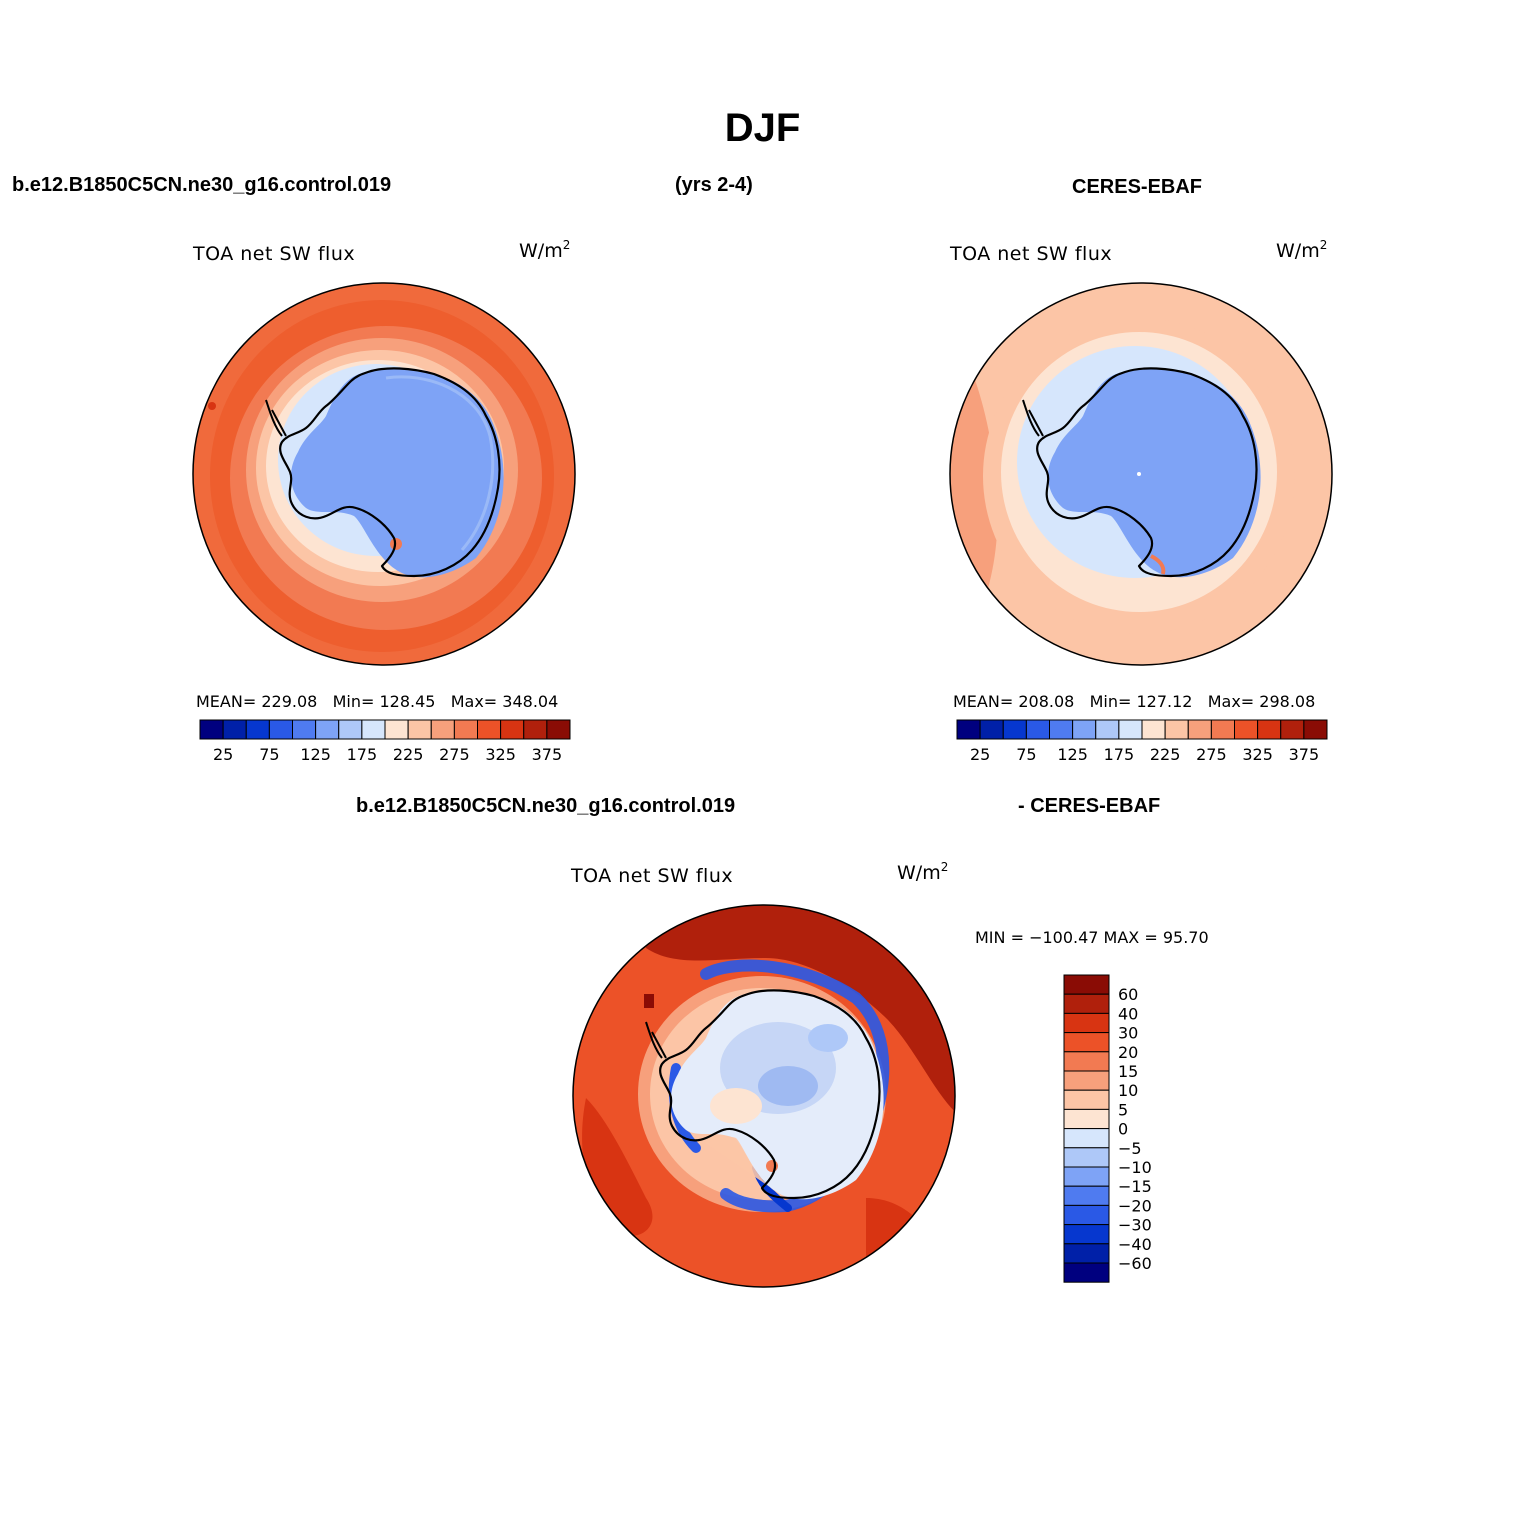 The height and width of the screenshot is (1525, 1525). Describe the element at coordinates (1164, 701) in the screenshot. I see `panel2-min-value: 127.12` at that location.